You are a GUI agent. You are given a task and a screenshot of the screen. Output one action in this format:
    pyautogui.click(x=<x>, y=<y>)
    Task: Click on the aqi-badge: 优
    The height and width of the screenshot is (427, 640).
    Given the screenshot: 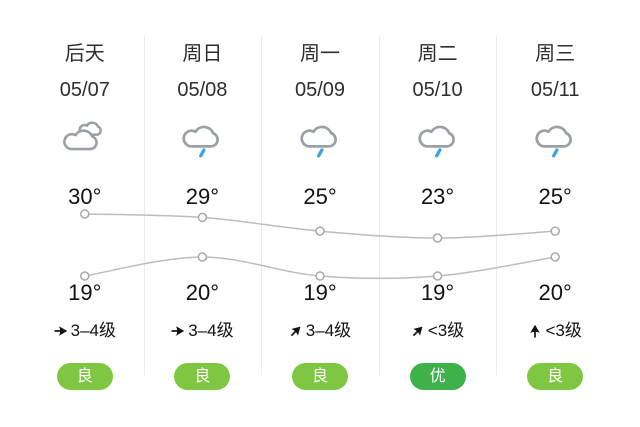 What is the action you would take?
    pyautogui.click(x=437, y=376)
    